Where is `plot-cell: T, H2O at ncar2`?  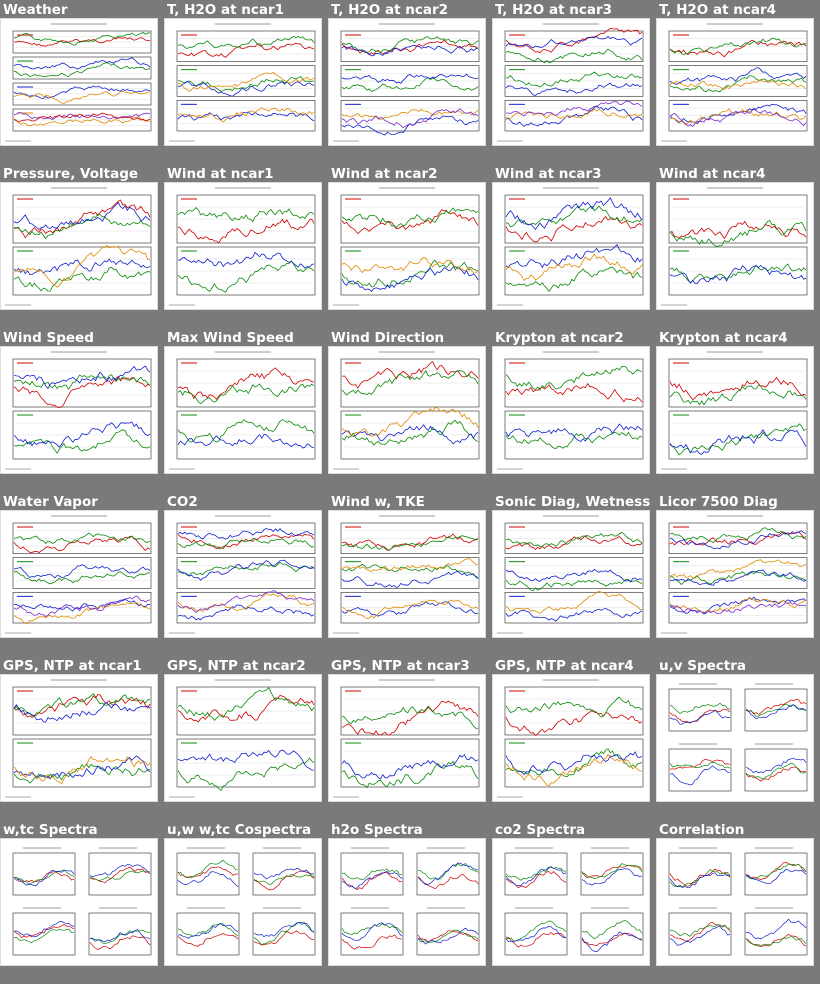
plot-cell: T, H2O at ncar2 is located at coordinates (408, 80).